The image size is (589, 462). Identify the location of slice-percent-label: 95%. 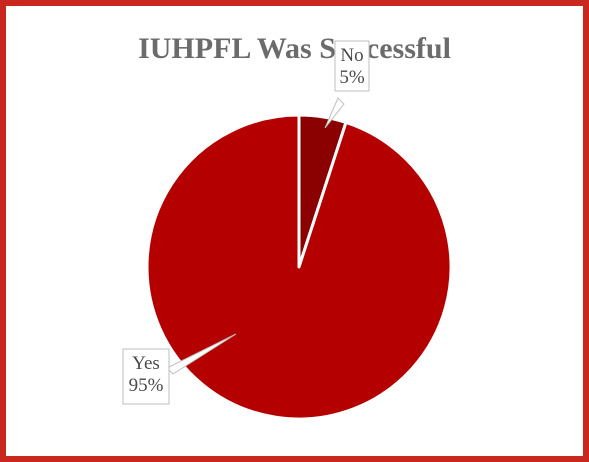
(146, 385).